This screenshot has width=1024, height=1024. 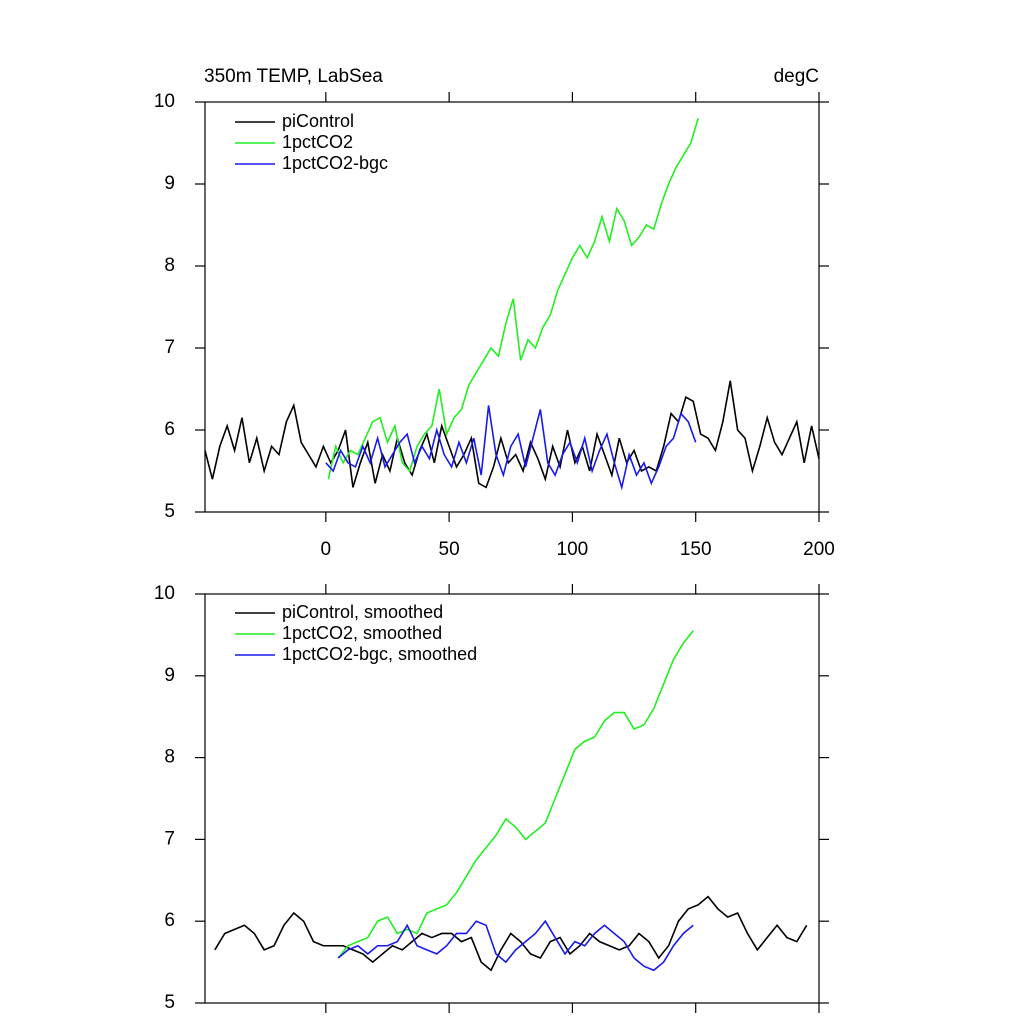 What do you see at coordinates (696, 549) in the screenshot?
I see `x-tick-label: 150` at bounding box center [696, 549].